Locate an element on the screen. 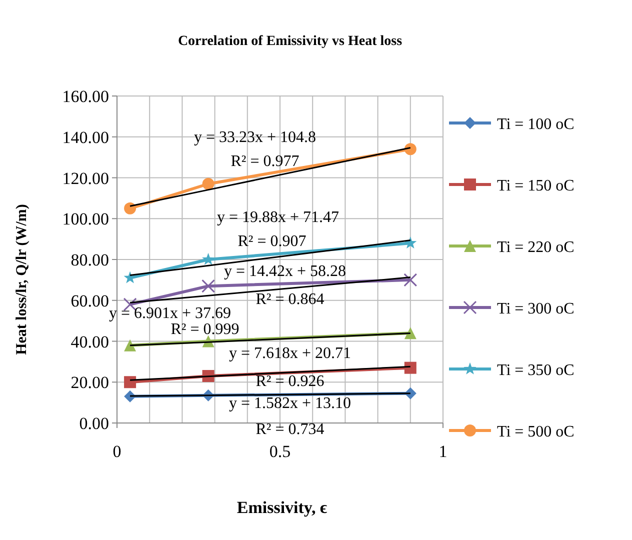 This screenshot has width=632, height=540. x-tick-label: 1 is located at coordinates (443, 451).